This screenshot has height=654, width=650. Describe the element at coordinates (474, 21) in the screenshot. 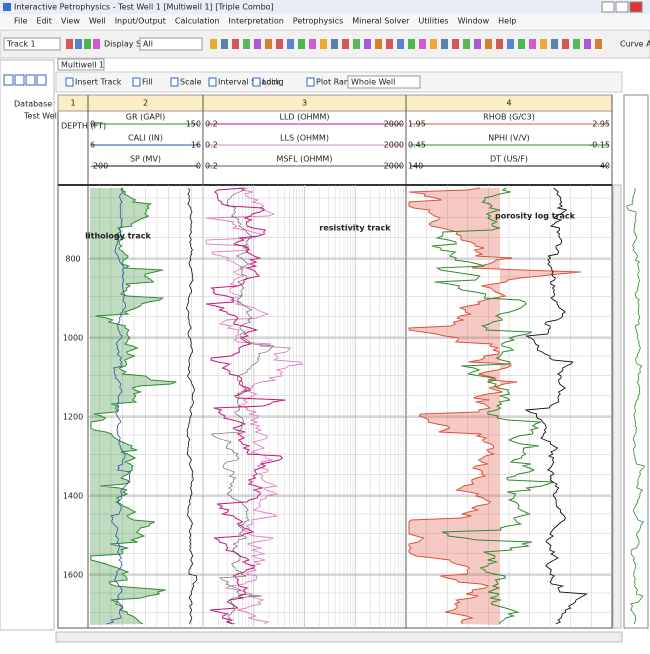

I see `menu-item: Window` at that location.